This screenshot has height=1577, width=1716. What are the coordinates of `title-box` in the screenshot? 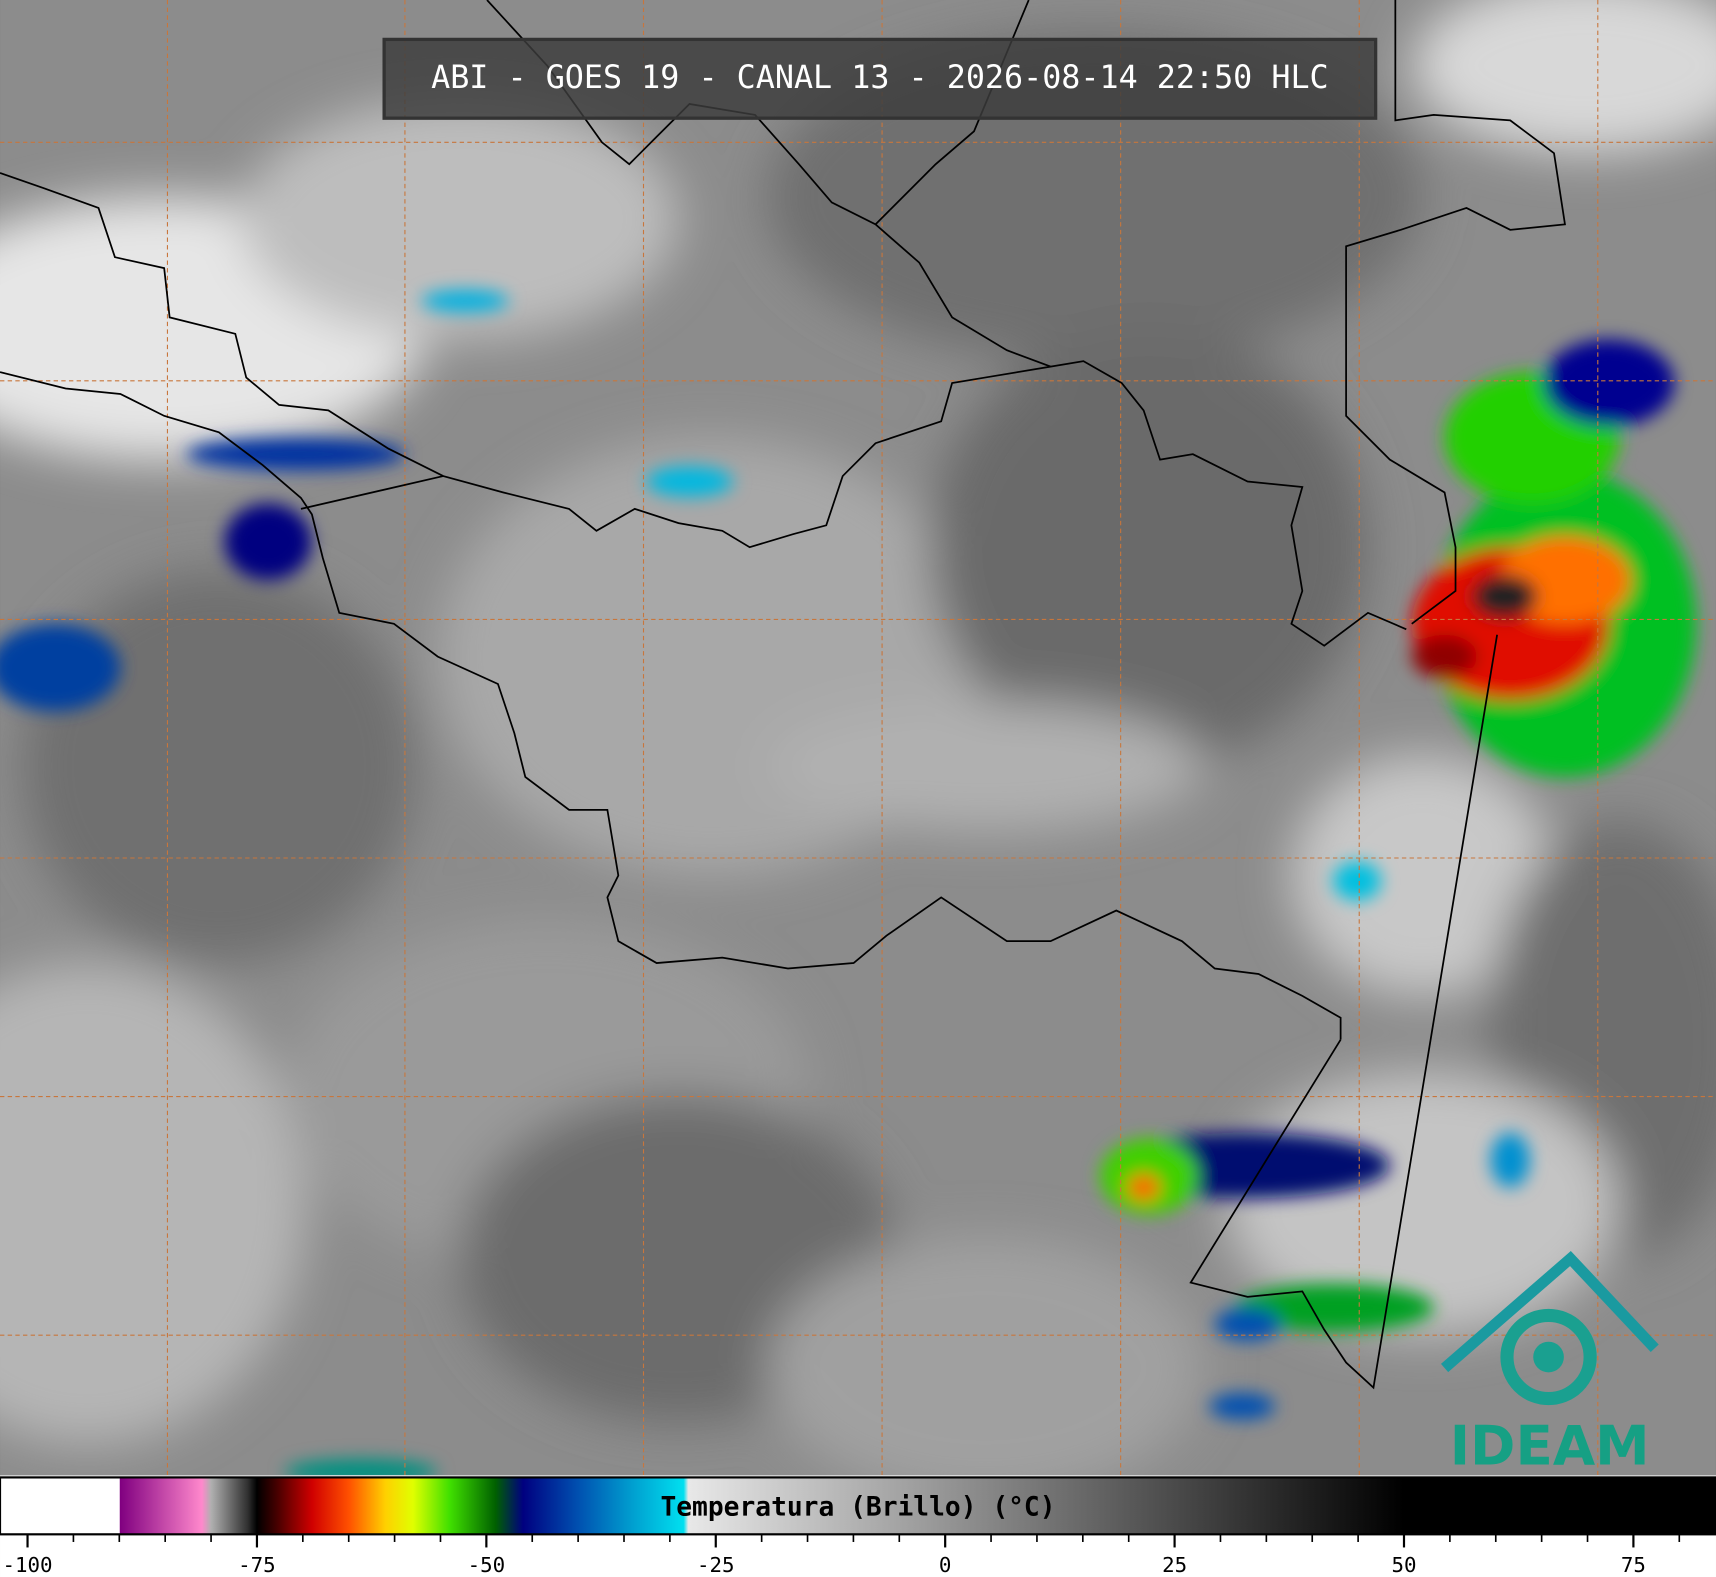 It's located at (880, 78).